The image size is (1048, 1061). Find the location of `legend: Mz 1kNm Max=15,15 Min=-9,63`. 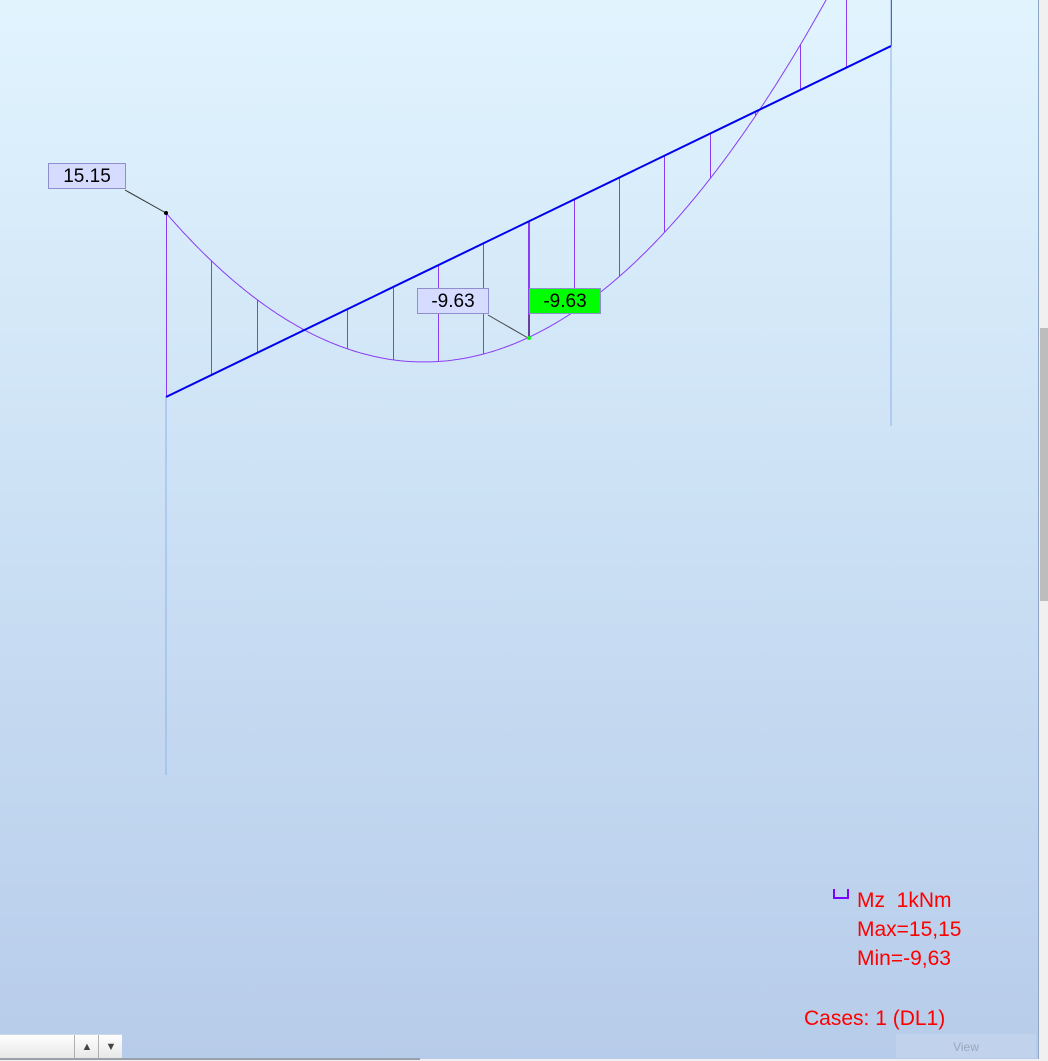

legend: Mz 1kNm Max=15,15 Min=-9,63 is located at coordinates (909, 929).